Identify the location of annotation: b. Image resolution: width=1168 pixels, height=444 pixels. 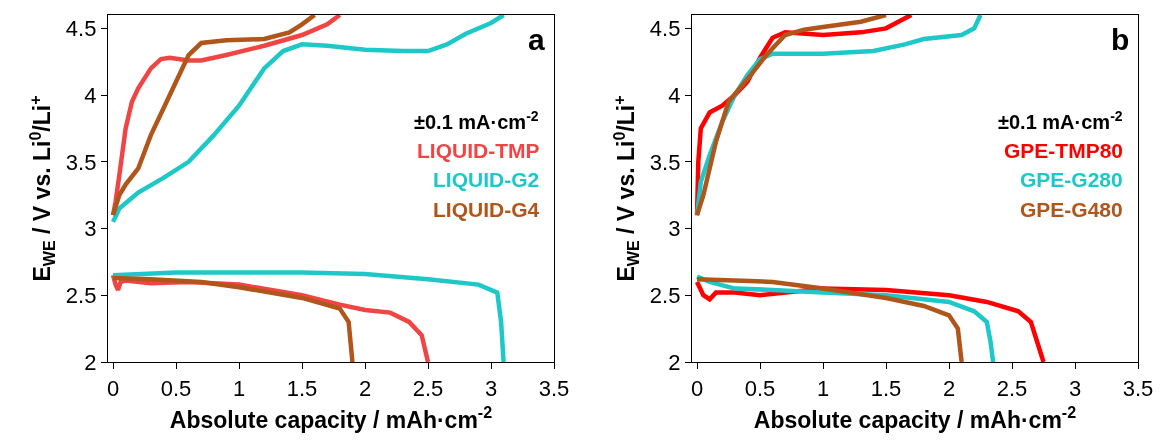
(1120, 39).